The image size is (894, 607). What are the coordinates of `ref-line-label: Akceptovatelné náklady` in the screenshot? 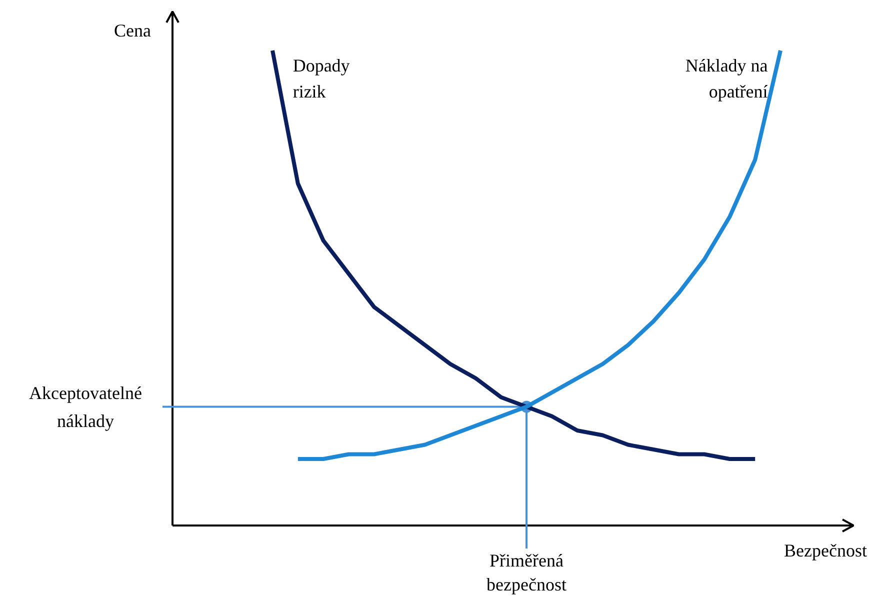 It's located at (85, 406).